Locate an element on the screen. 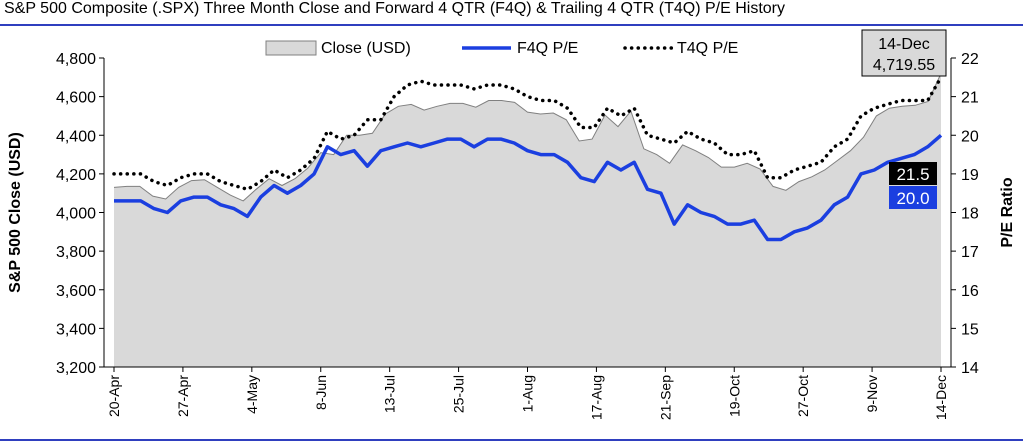  right-y-tick-label: 16 is located at coordinates (970, 291).